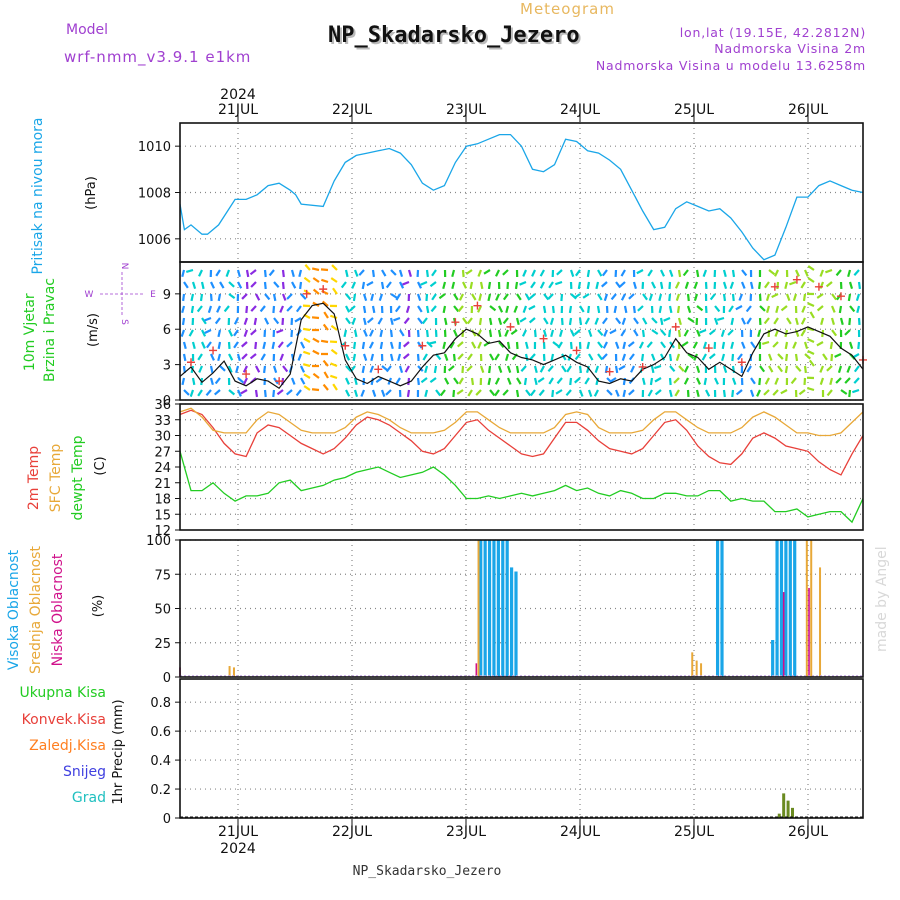  Describe the element at coordinates (34, 478) in the screenshot. I see `temp2m-label: 2m Temp` at that location.